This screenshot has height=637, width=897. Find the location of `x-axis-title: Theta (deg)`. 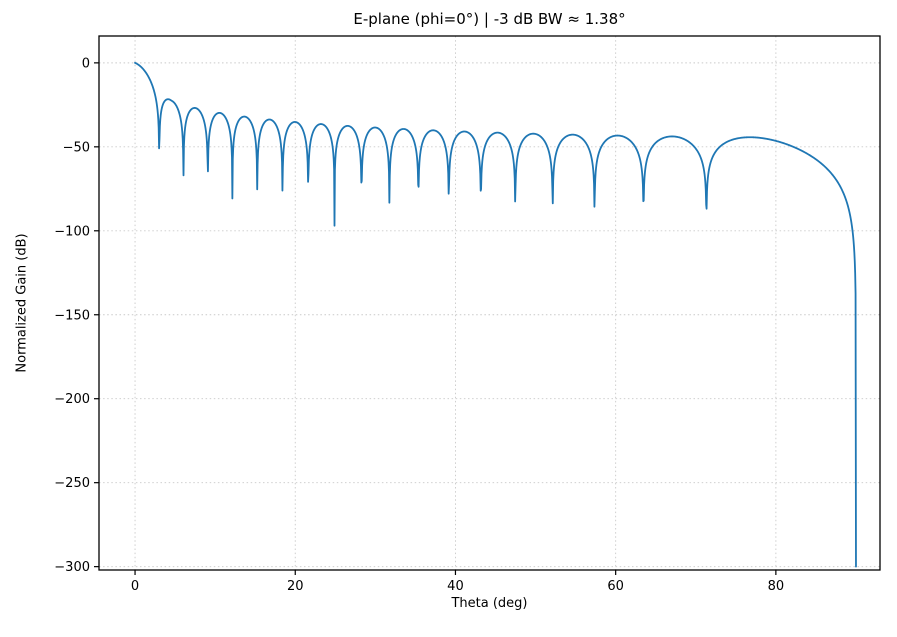

x-axis-title: Theta (deg) is located at coordinates (489, 603).